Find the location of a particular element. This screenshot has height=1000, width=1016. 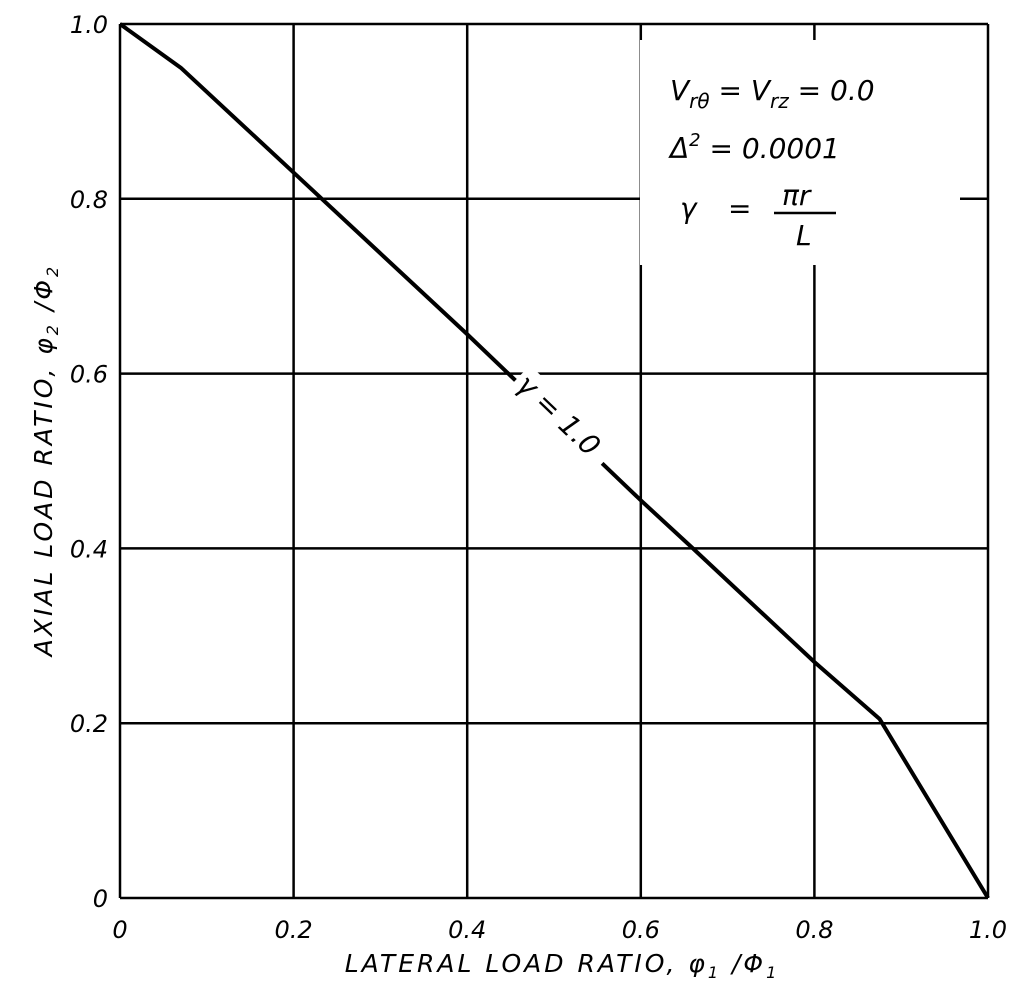

annotation-delta: Δ2 = 0.0001 is located at coordinates (754, 147).